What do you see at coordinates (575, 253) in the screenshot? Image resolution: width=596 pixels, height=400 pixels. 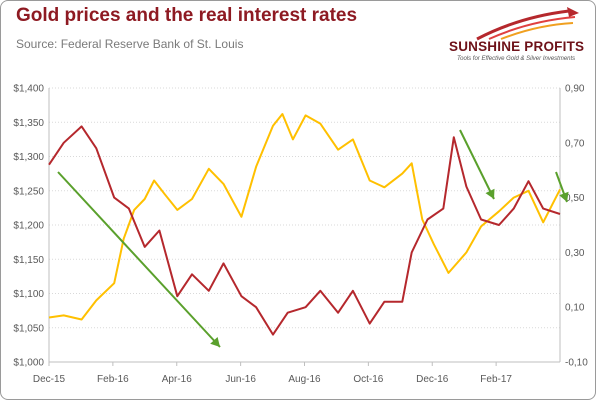 I see `y-right-tick-label: 0,30` at bounding box center [575, 253].